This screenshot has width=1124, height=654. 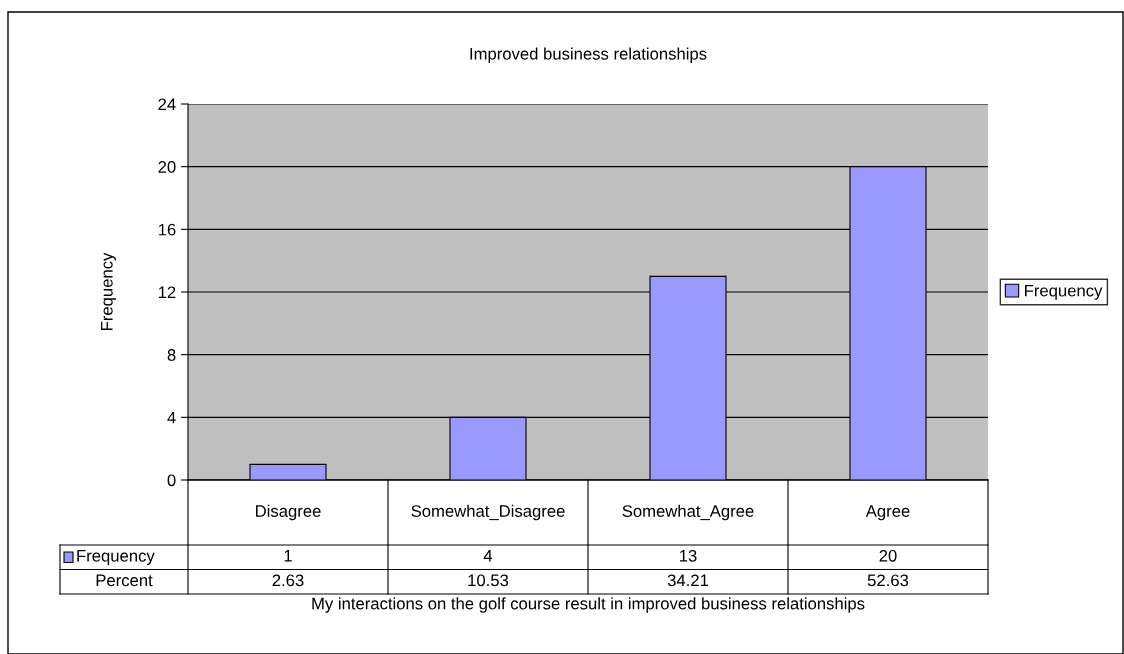 I want to click on y-tick-label: 16, so click(x=167, y=229).